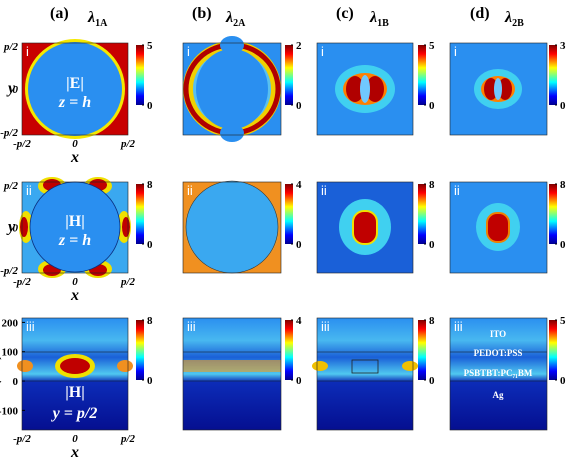 This screenshot has width=567, height=467. Describe the element at coordinates (383, 23) in the screenshot. I see `subscript: 1B` at that location.